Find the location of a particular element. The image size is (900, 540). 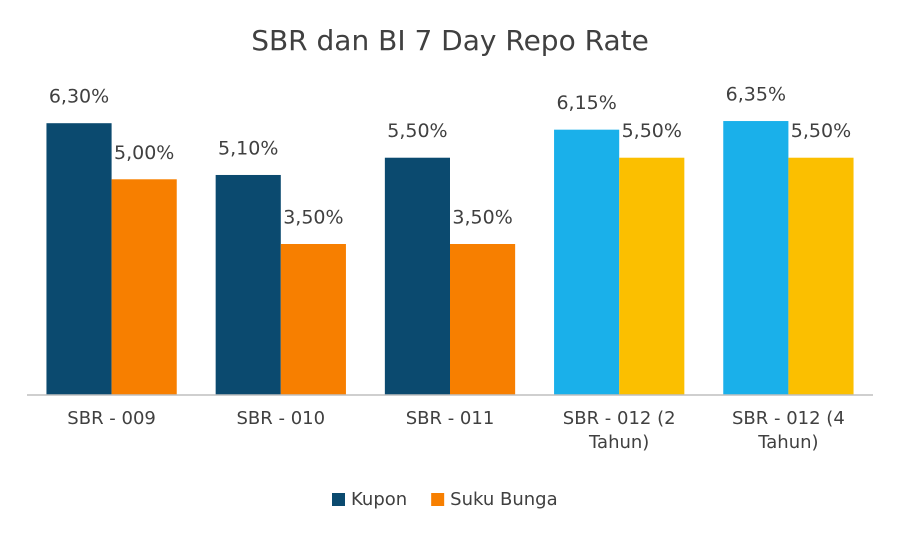

x-tick-label: SBR - 010 is located at coordinates (281, 418).